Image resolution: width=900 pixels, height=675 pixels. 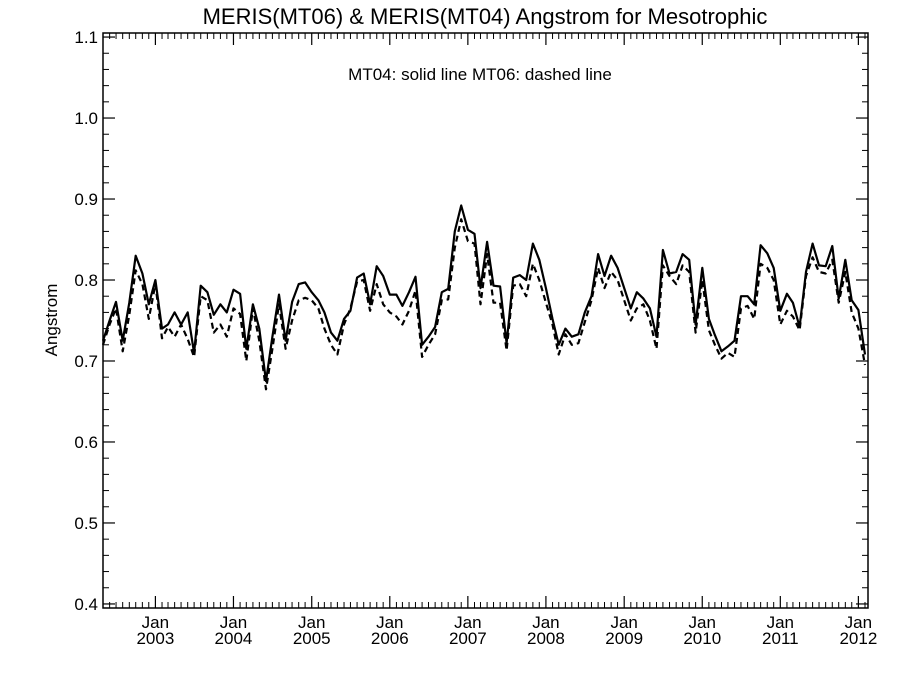 I want to click on x-tick-year-label: 2008, so click(x=546, y=638).